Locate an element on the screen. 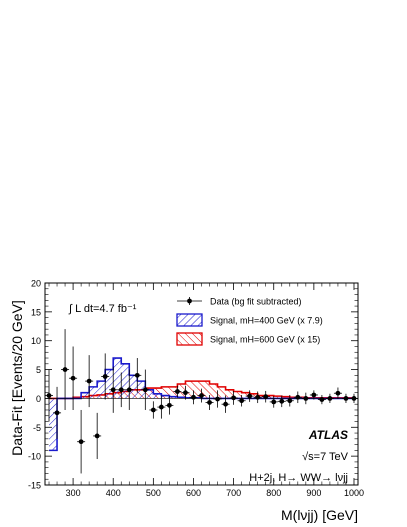  legend-data-marker is located at coordinates (189, 301).